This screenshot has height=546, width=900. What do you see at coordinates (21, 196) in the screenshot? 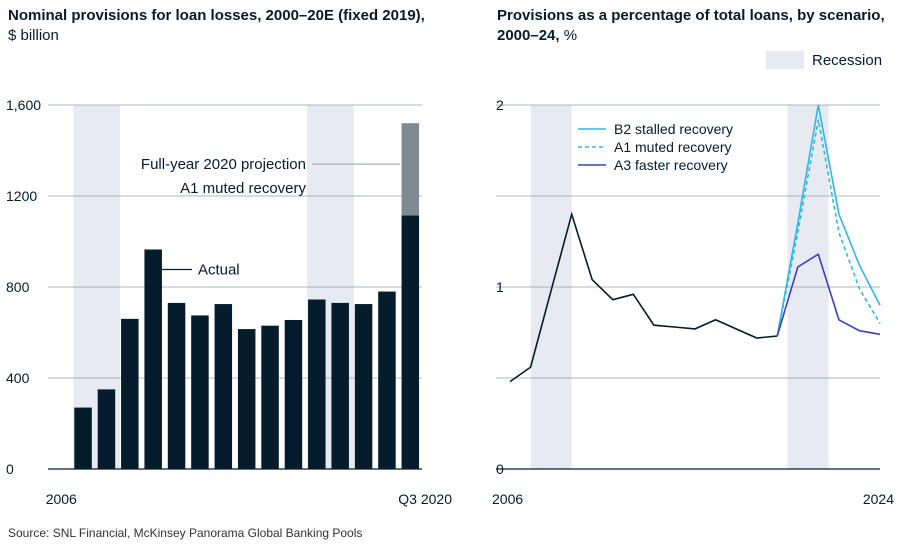
I see `left-y-tick-label: 1200` at bounding box center [21, 196].